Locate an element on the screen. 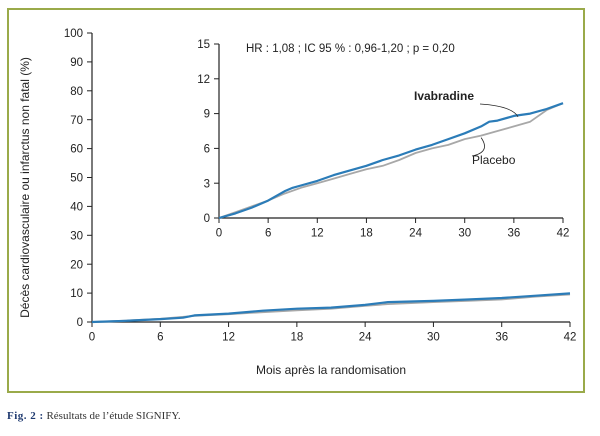 The image size is (600, 436). main-y-tick-label: 20 is located at coordinates (76, 265).